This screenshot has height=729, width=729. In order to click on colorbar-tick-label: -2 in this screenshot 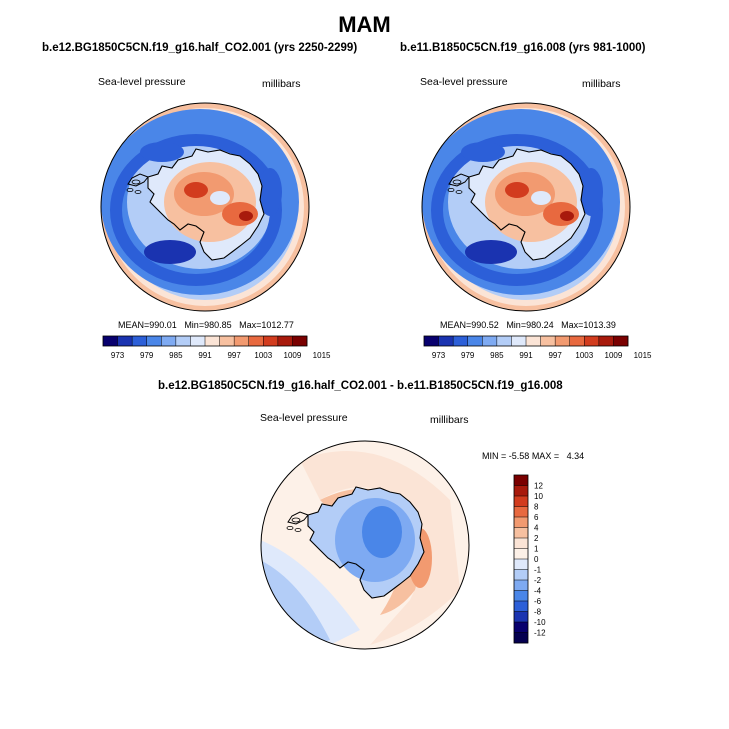, I will do `click(538, 580)`.